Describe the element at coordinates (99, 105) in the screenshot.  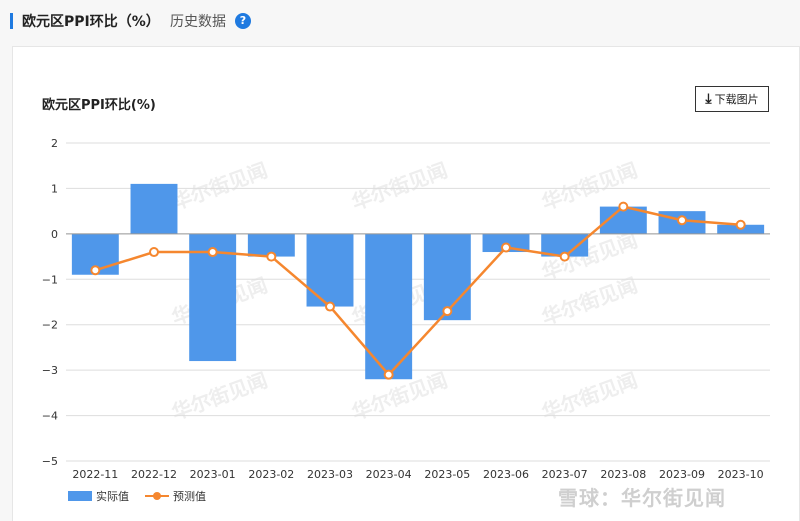
I see `chart-title: 欧元区PPI环比(%)` at that location.